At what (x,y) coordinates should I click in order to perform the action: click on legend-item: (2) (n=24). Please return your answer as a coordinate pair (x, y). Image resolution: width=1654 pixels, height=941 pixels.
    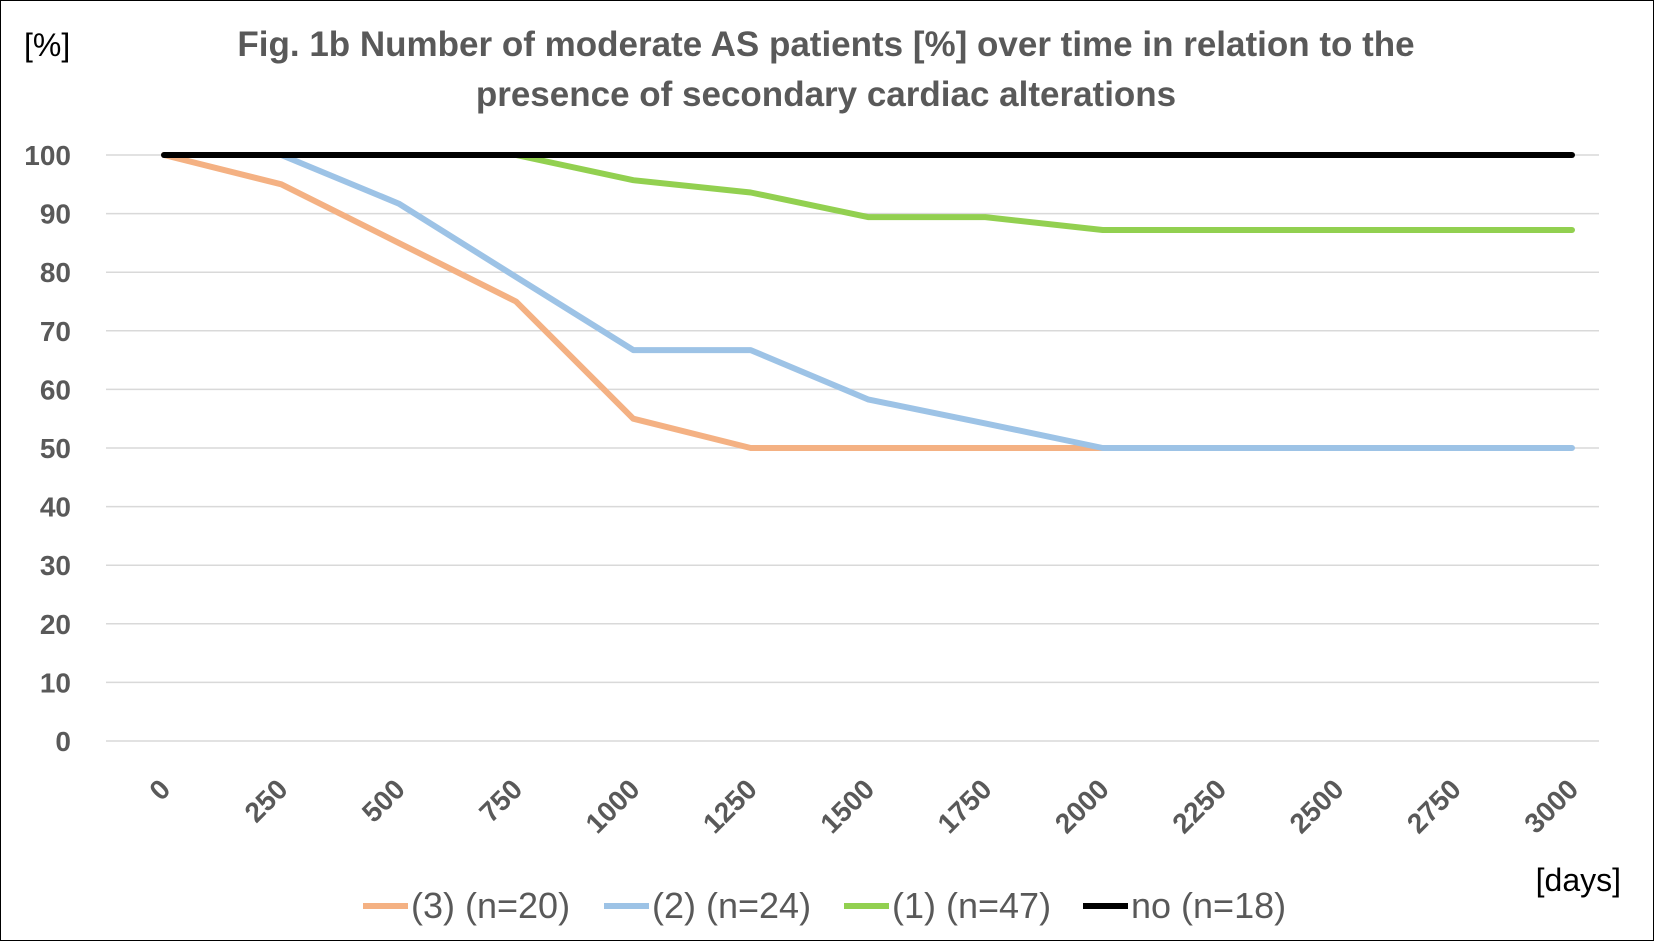
    Looking at the image, I should click on (707, 905).